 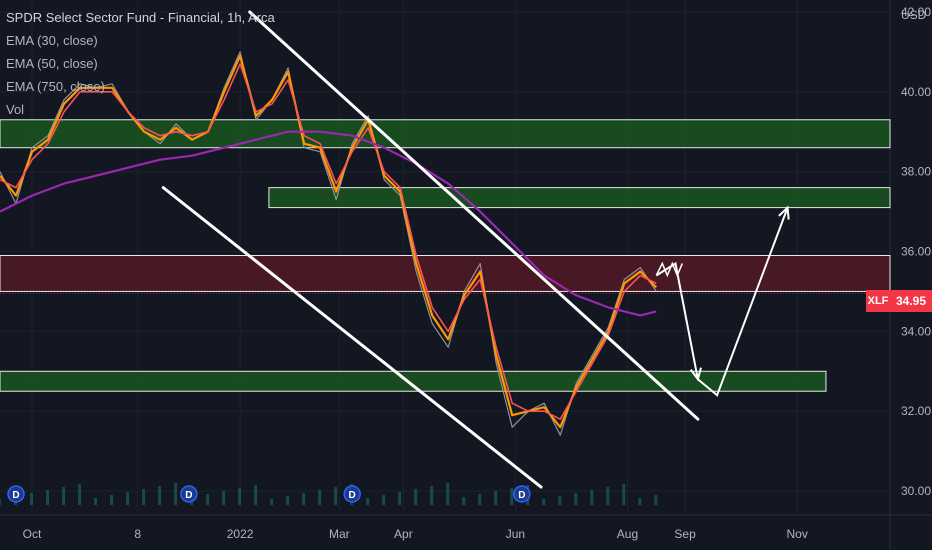 What do you see at coordinates (916, 92) in the screenshot?
I see `y-tick-label: 40.00` at bounding box center [916, 92].